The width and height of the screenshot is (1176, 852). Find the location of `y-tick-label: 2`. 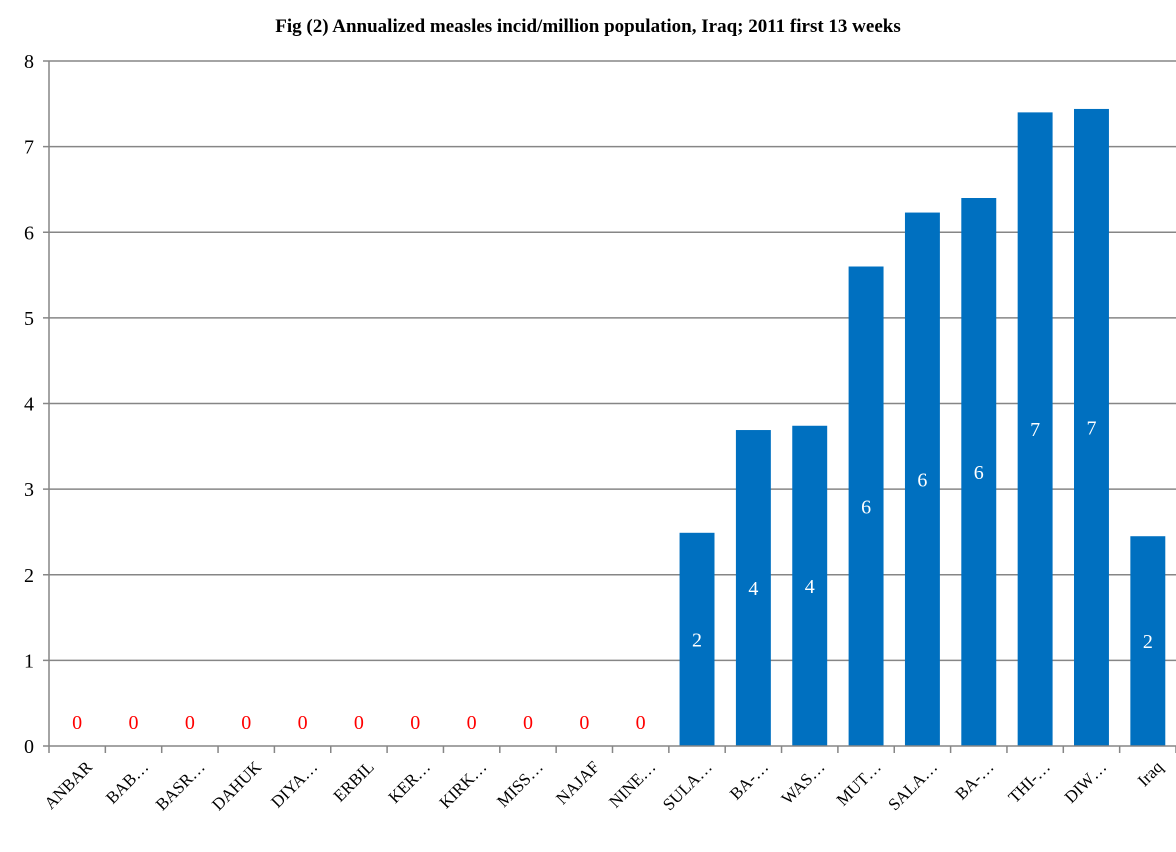

y-tick-label: 2 is located at coordinates (29, 576).